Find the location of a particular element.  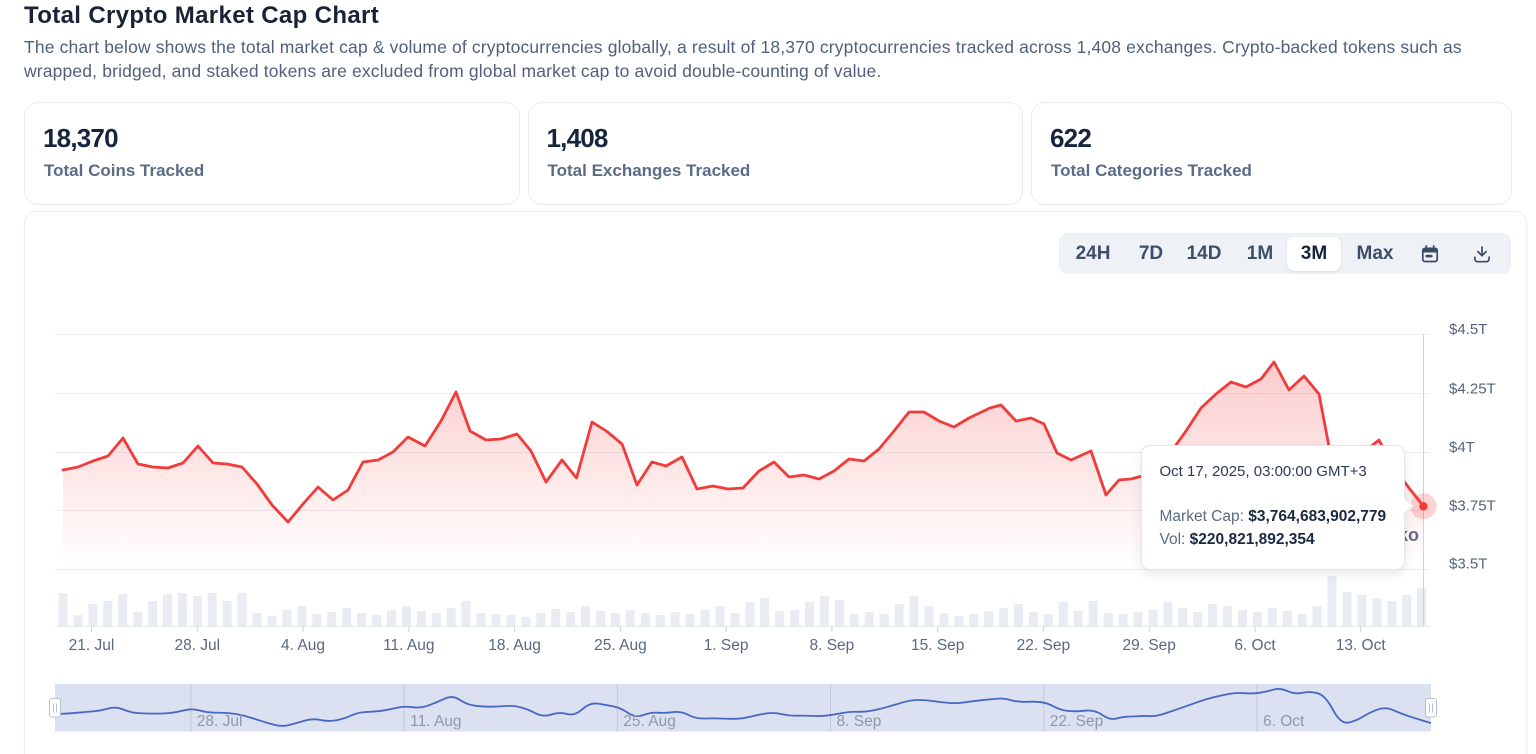

svg-text: 1. Sep is located at coordinates (726, 645).